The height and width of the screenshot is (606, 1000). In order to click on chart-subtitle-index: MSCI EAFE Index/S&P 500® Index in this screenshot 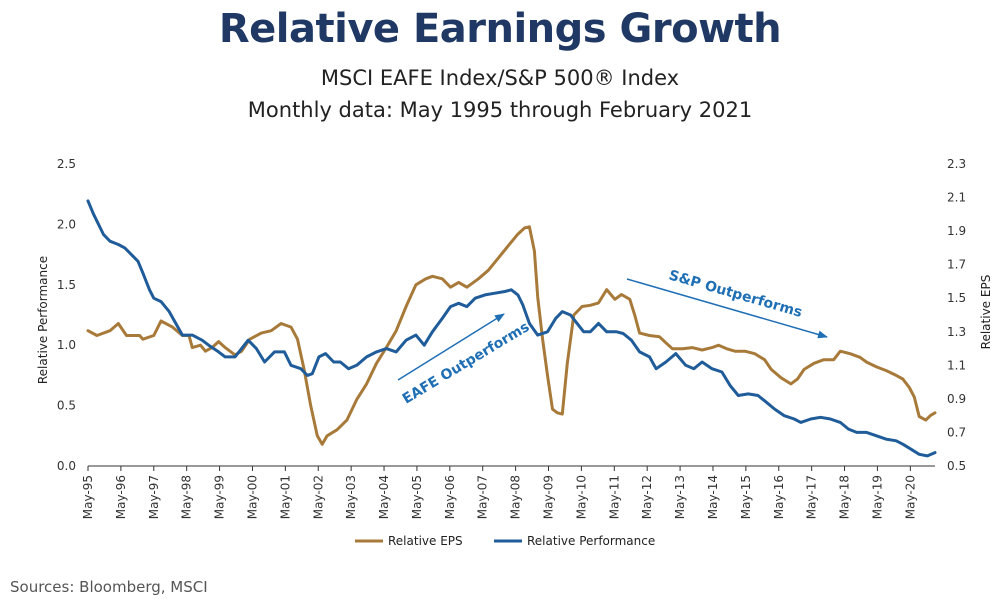, I will do `click(500, 78)`.